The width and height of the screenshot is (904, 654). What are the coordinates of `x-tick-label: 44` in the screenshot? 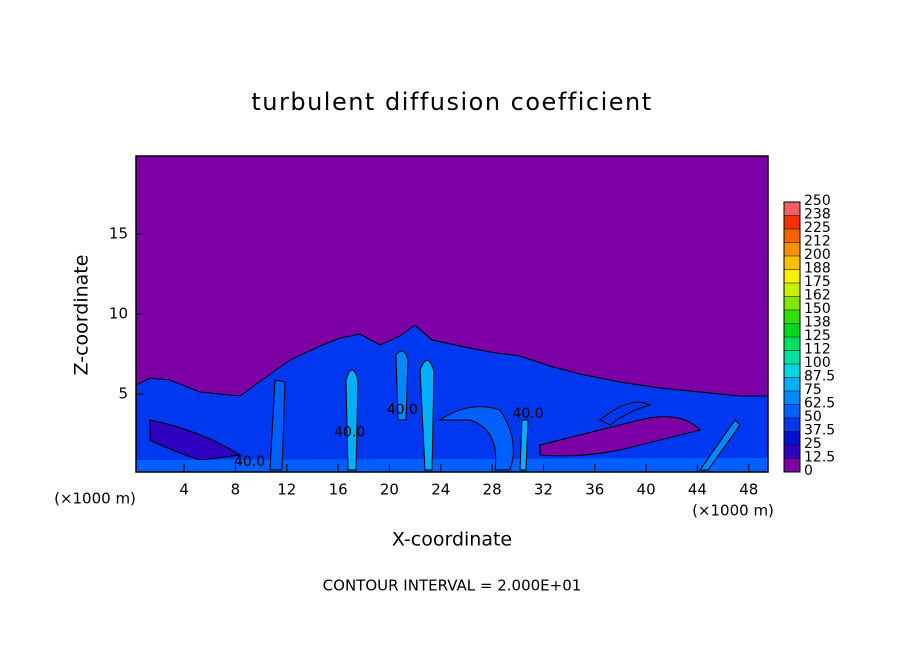 It's located at (697, 490).